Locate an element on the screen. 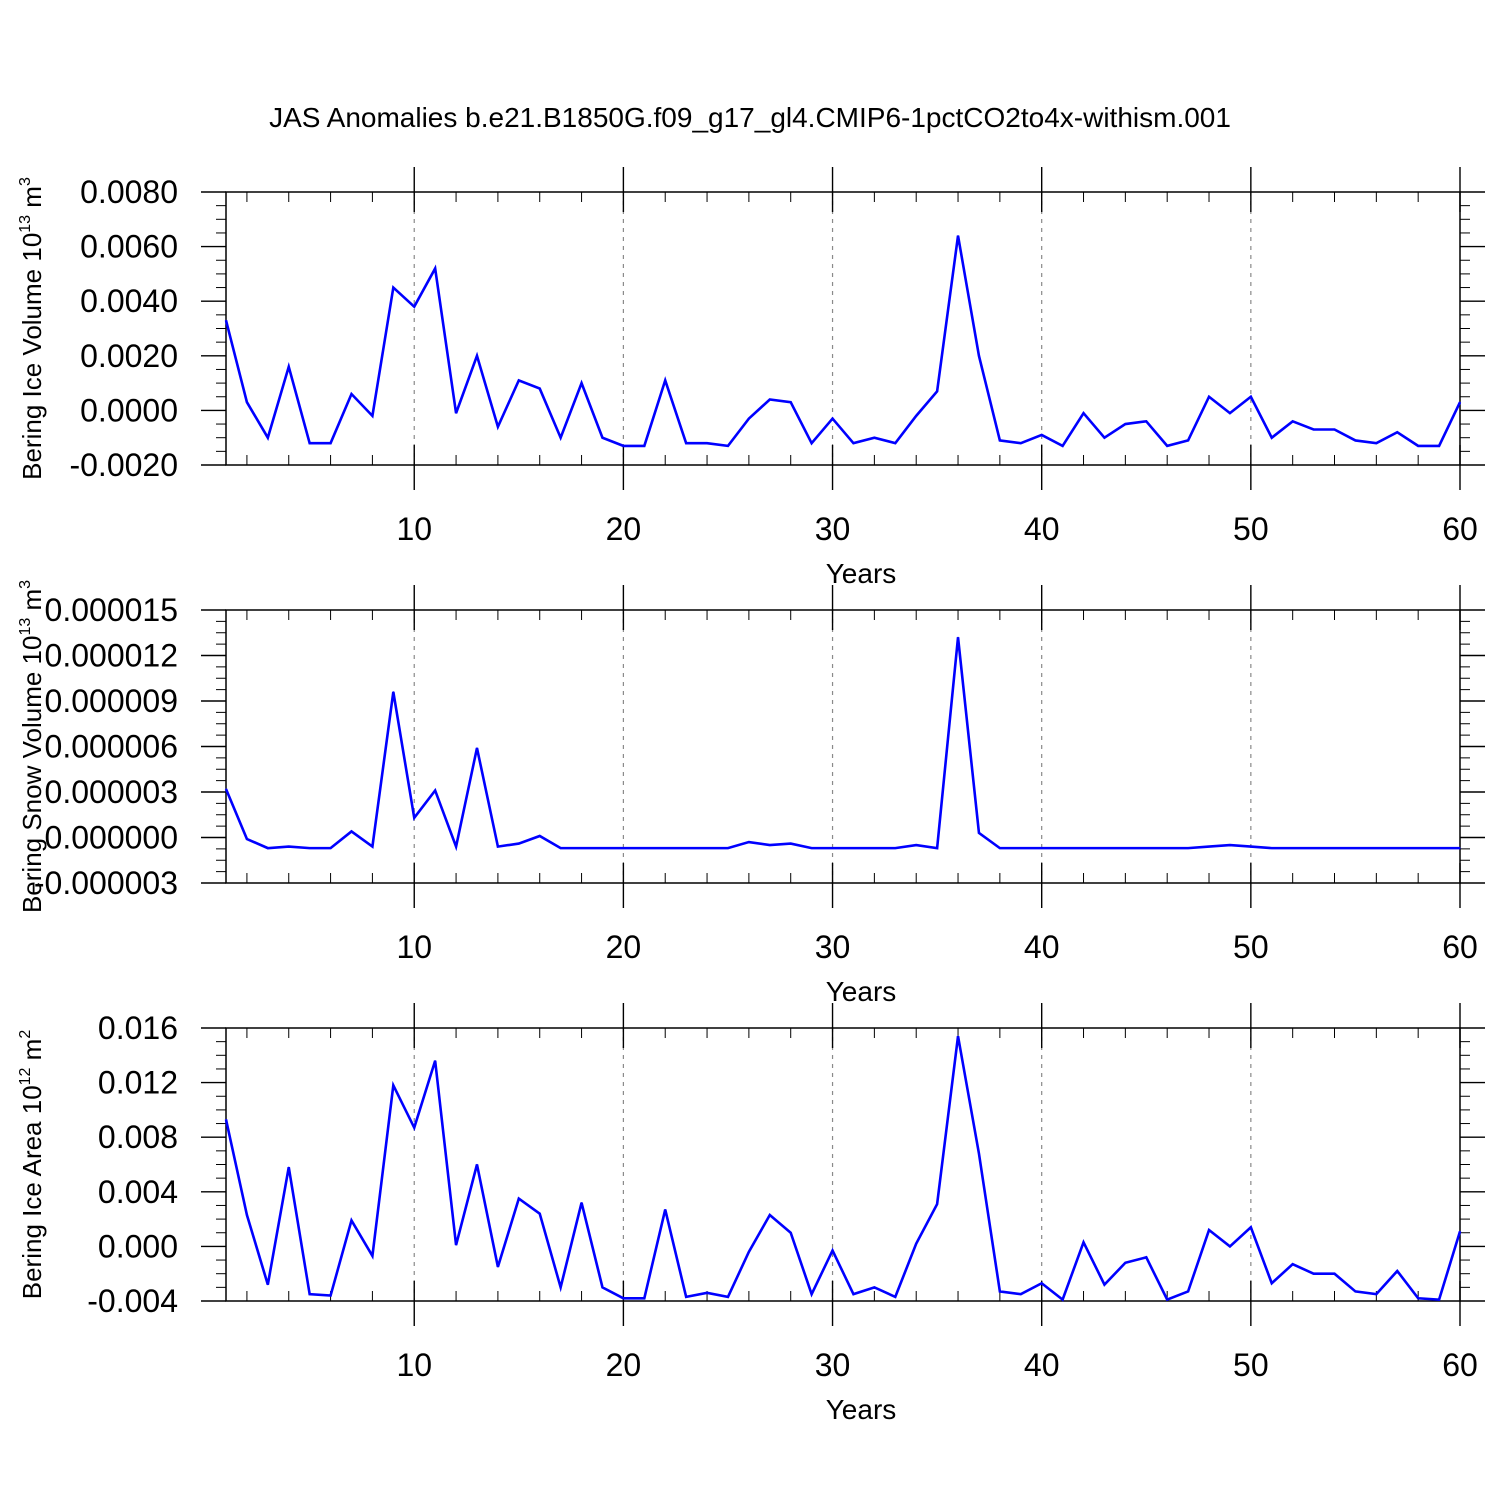  y-tick-label: 0.000003 is located at coordinates (111, 792).